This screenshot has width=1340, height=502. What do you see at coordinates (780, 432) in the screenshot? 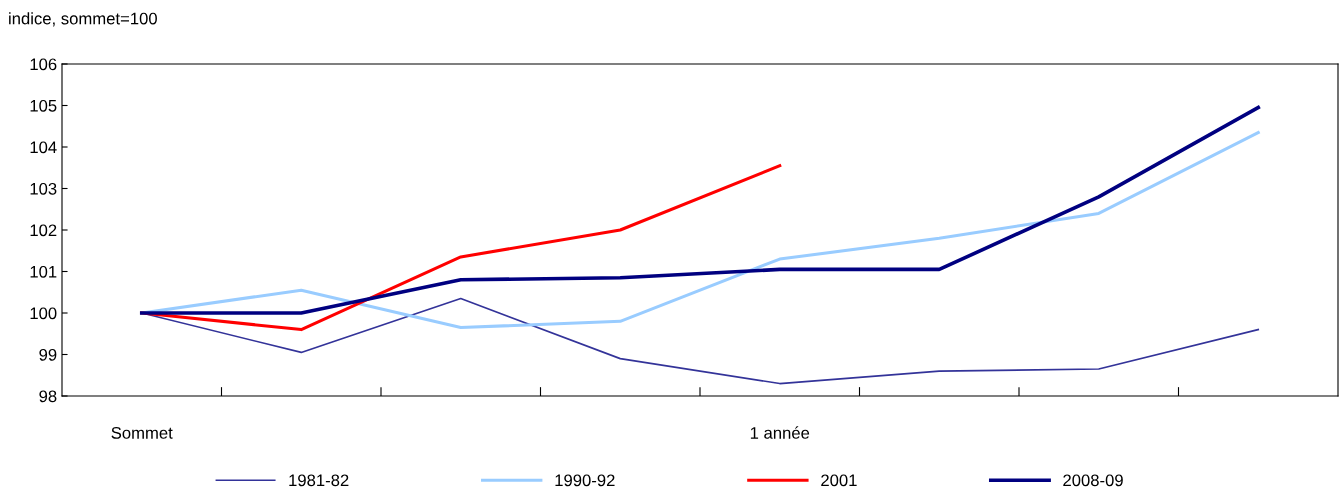
I see `x-tick-label: 1 année` at bounding box center [780, 432].